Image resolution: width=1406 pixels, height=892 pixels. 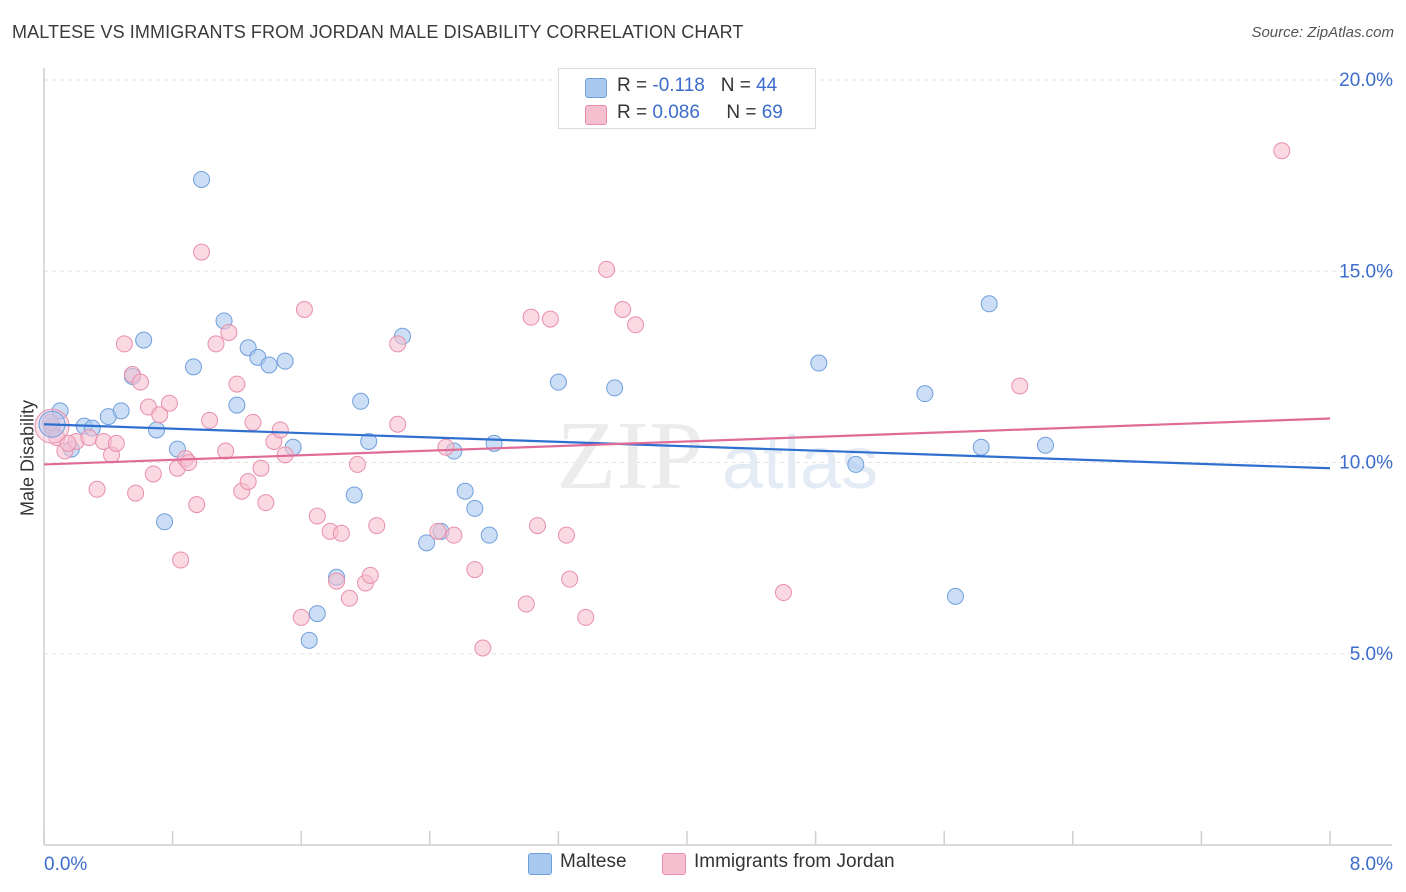 I want to click on legend-swatch-maltese, so click(x=540, y=864).